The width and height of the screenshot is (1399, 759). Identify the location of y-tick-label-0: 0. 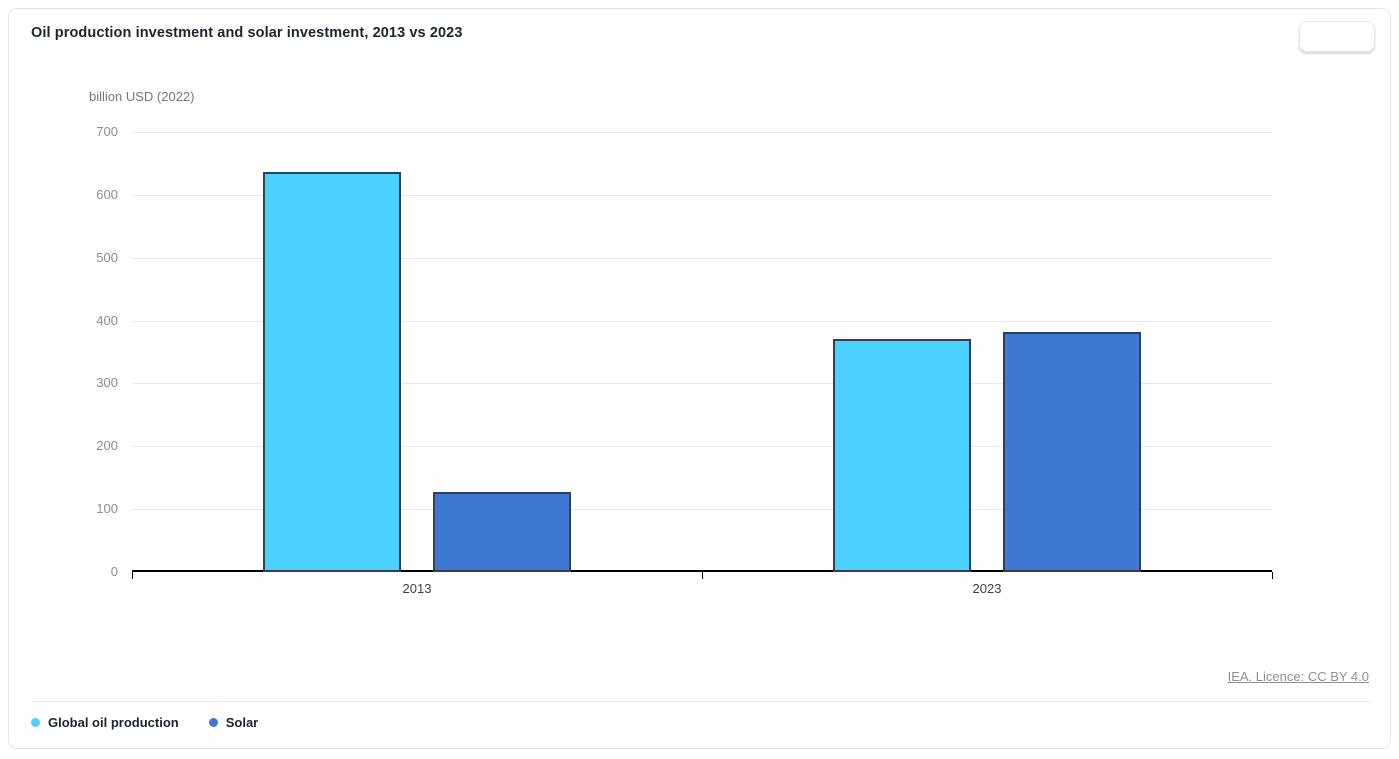
(114, 571).